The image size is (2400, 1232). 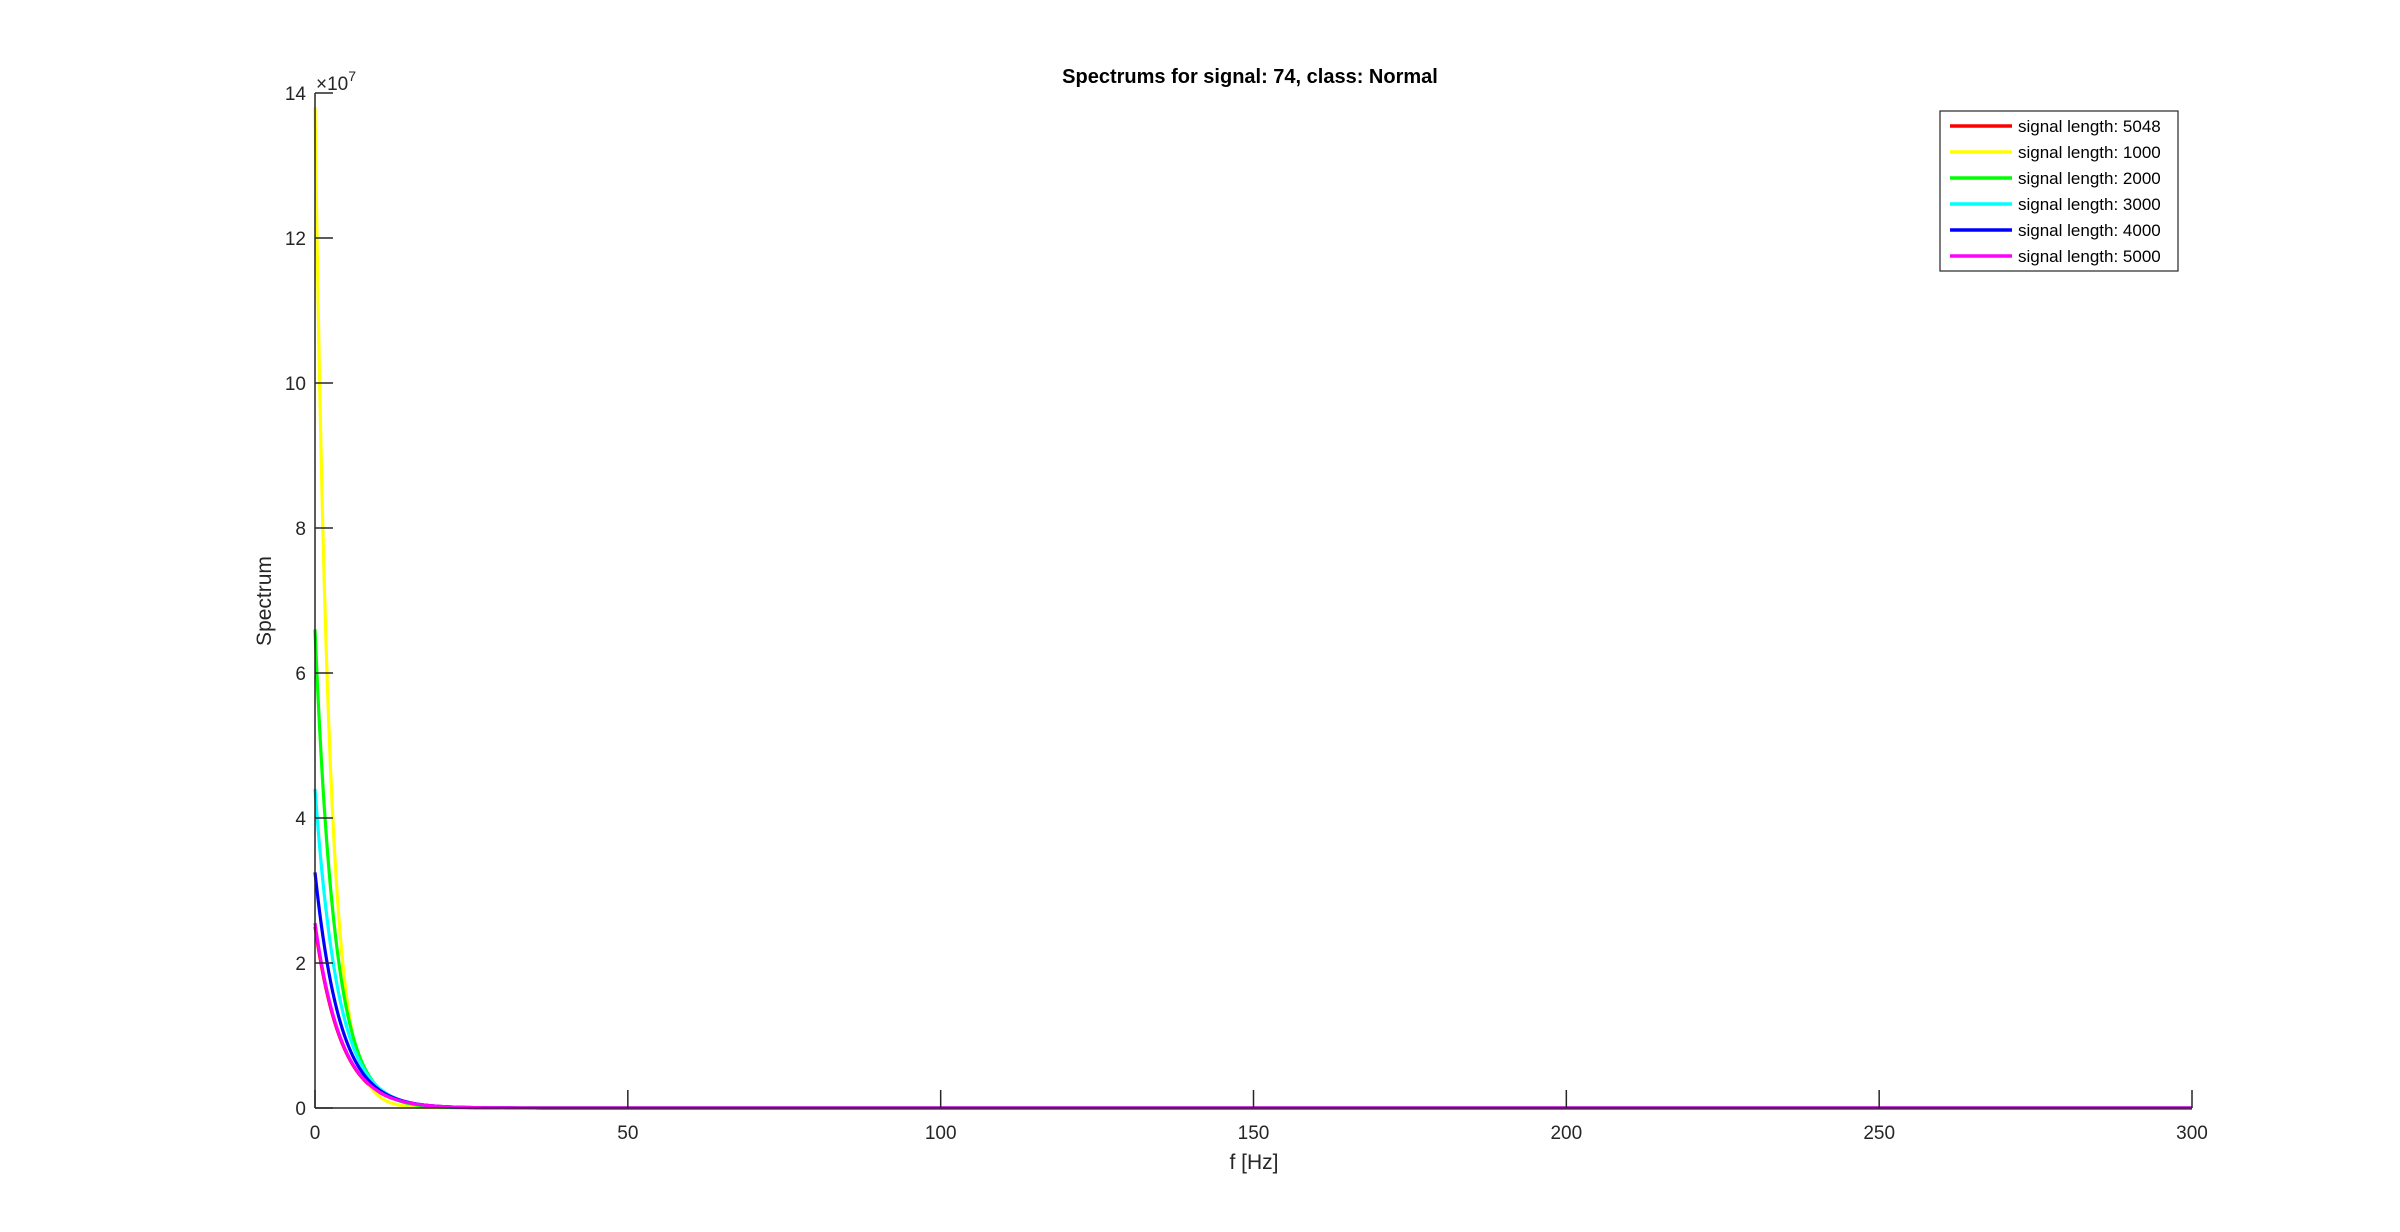 I want to click on legend-label: signal length: 2000, so click(x=2089, y=178).